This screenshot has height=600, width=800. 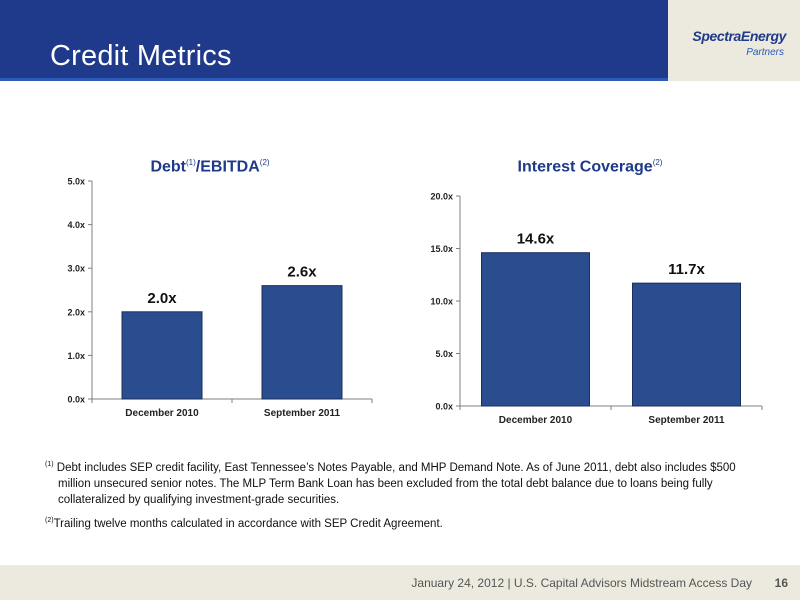 What do you see at coordinates (686, 269) in the screenshot?
I see `data-label: 11.7x` at bounding box center [686, 269].